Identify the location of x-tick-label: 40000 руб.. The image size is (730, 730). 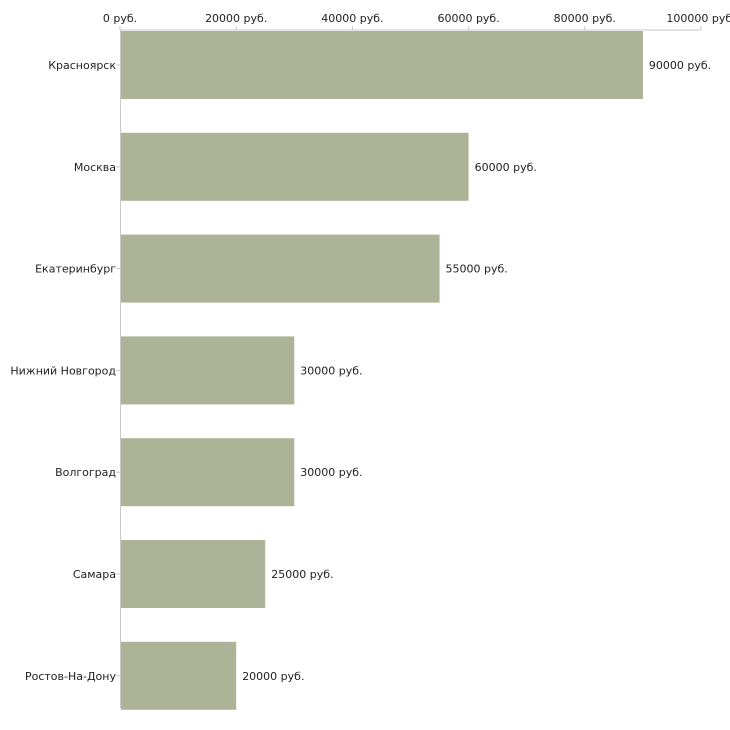
(352, 18).